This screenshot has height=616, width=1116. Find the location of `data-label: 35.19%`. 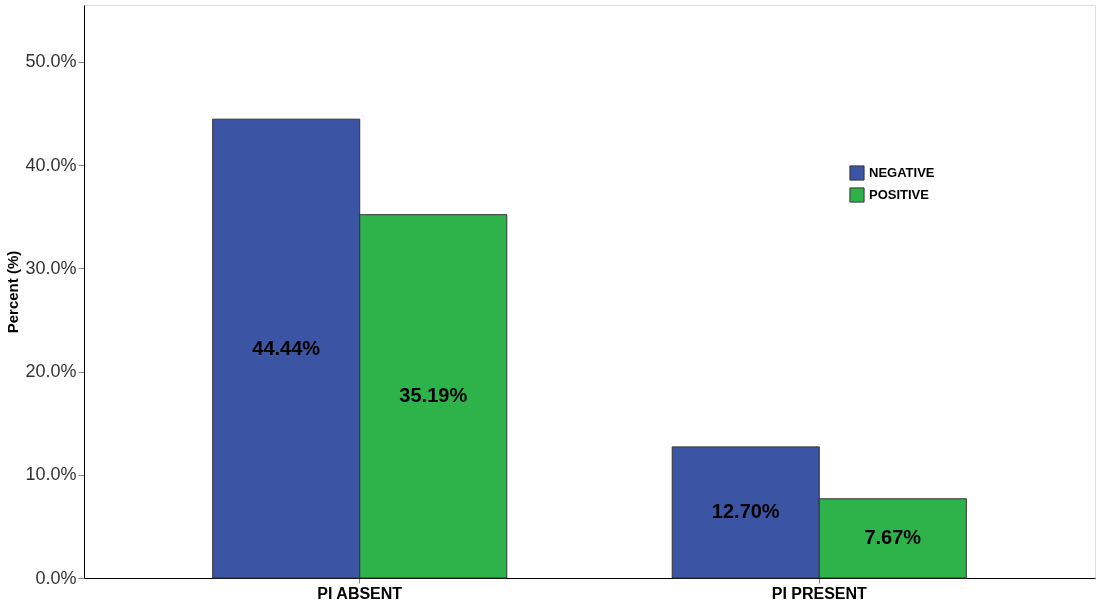

data-label: 35.19% is located at coordinates (433, 395).